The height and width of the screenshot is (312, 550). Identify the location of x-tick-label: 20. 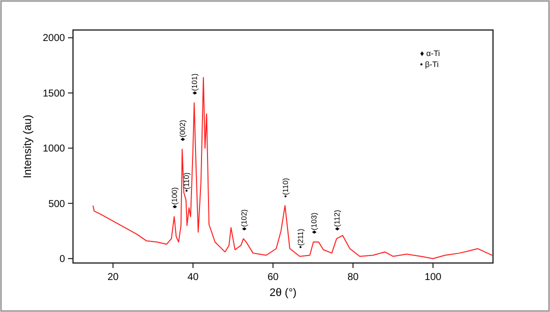
(113, 277).